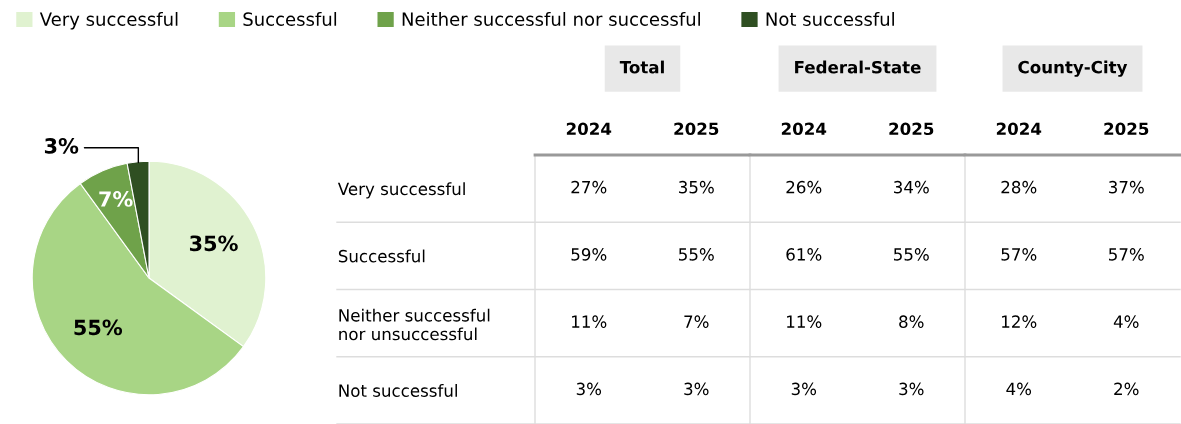  Describe the element at coordinates (290, 19) in the screenshot. I see `legend-label: Successful` at that location.